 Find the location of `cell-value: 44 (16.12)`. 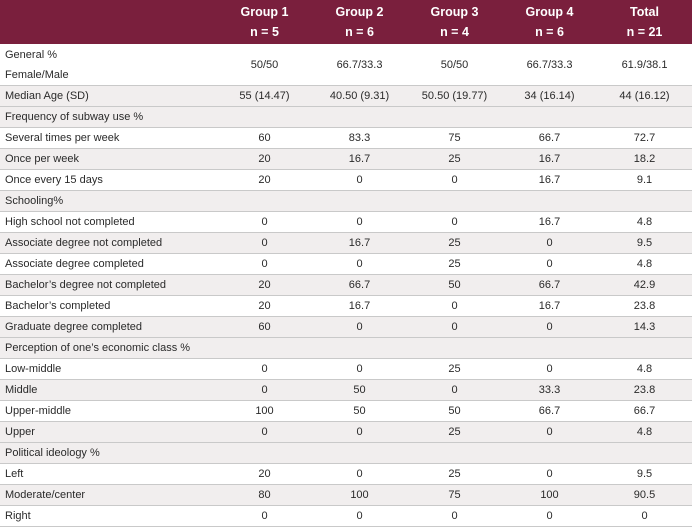

cell-value: 44 (16.12) is located at coordinates (644, 96).